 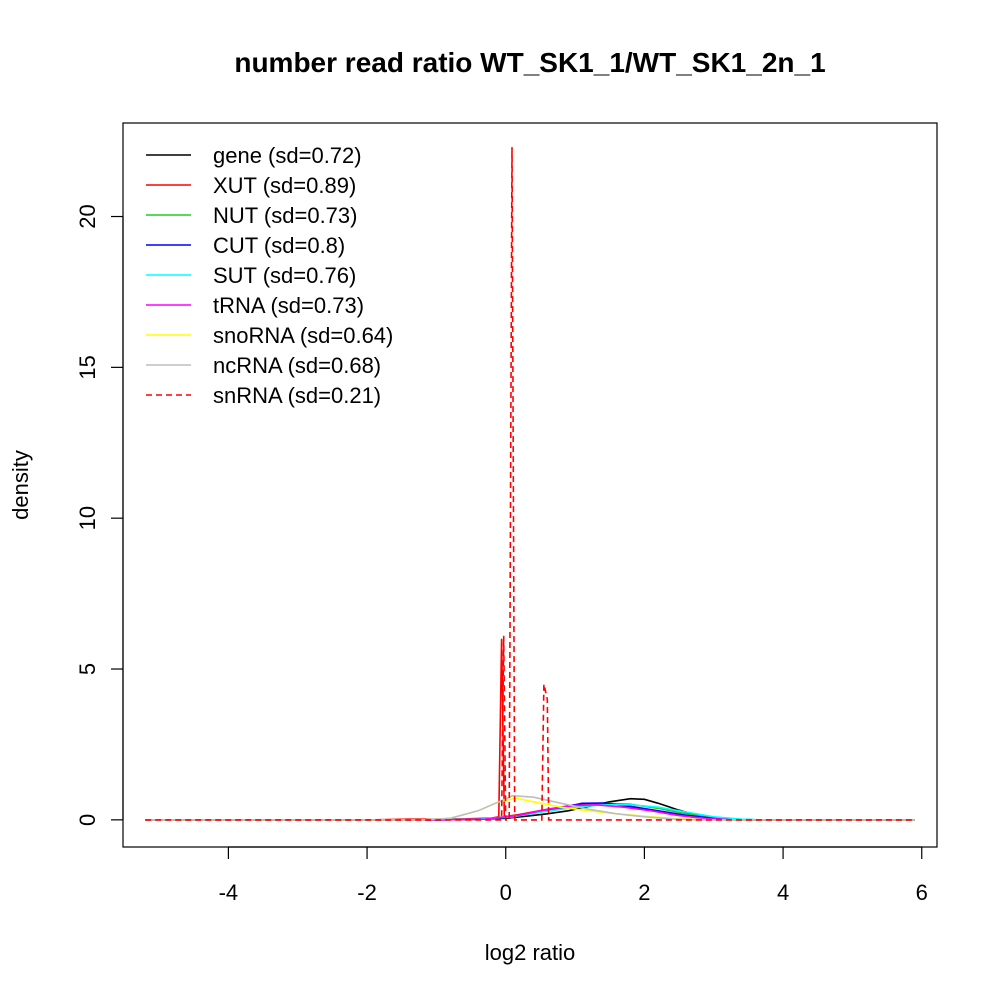 What do you see at coordinates (285, 215) in the screenshot?
I see `legend-entry-label: NUT (sd=0.73)` at bounding box center [285, 215].